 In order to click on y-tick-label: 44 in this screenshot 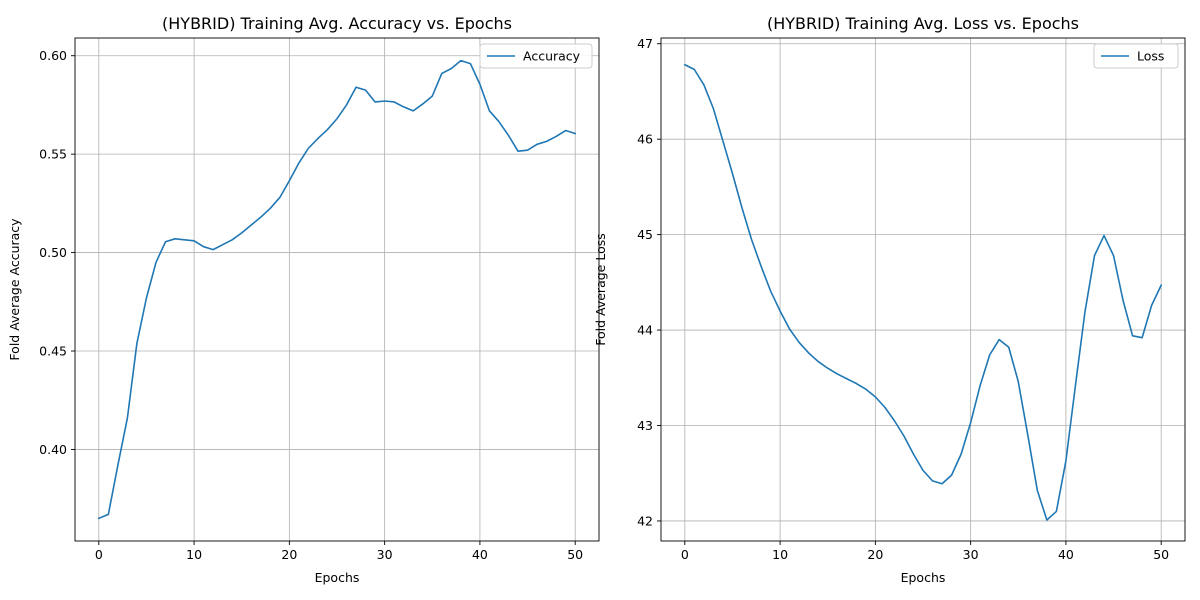, I will do `click(645, 330)`.